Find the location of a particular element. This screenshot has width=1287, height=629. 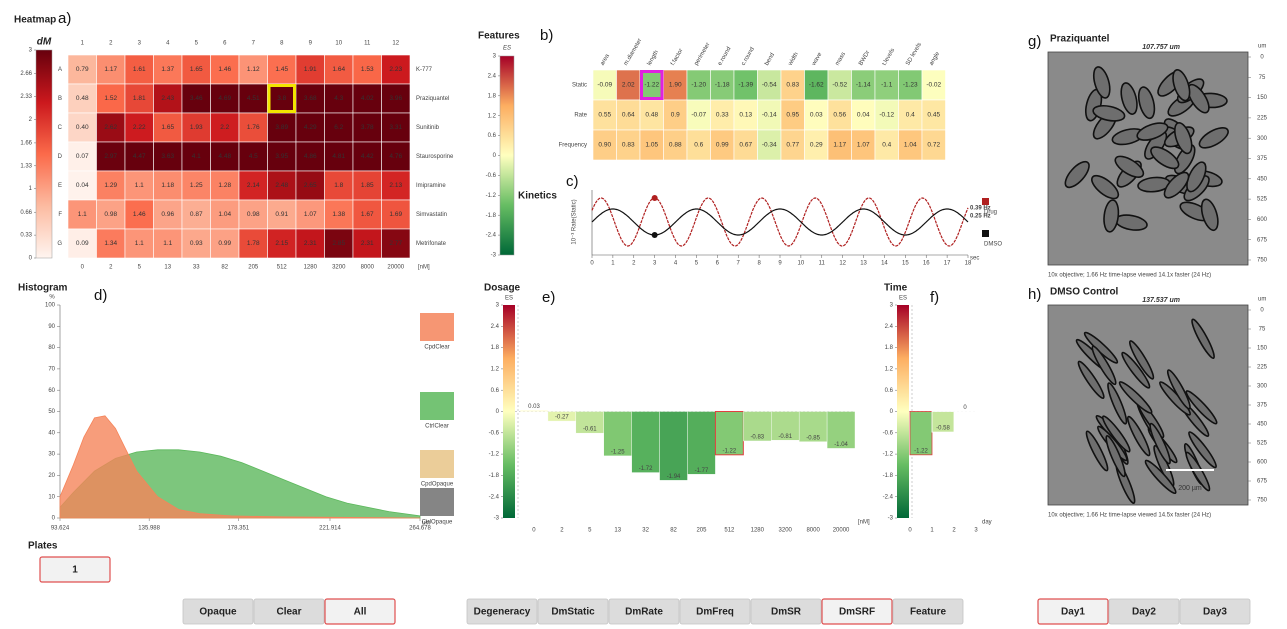

value-label: -1.77 is located at coordinates (702, 471).